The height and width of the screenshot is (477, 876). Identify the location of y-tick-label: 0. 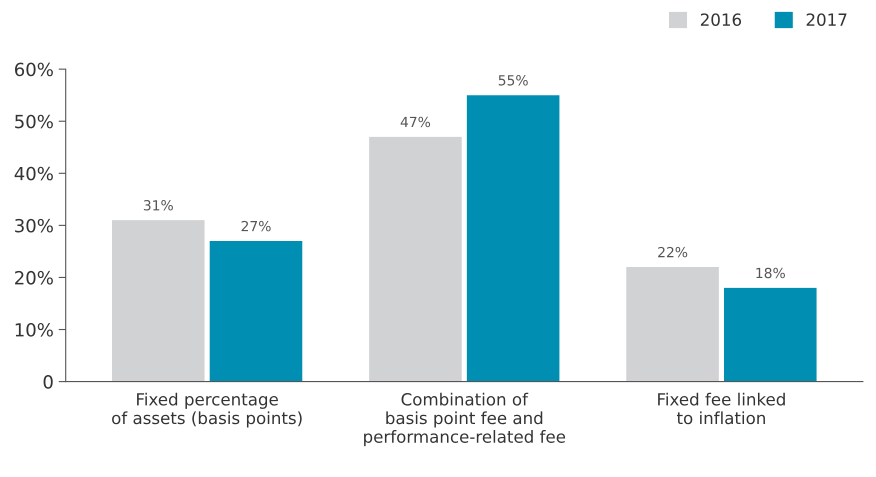
(48, 382).